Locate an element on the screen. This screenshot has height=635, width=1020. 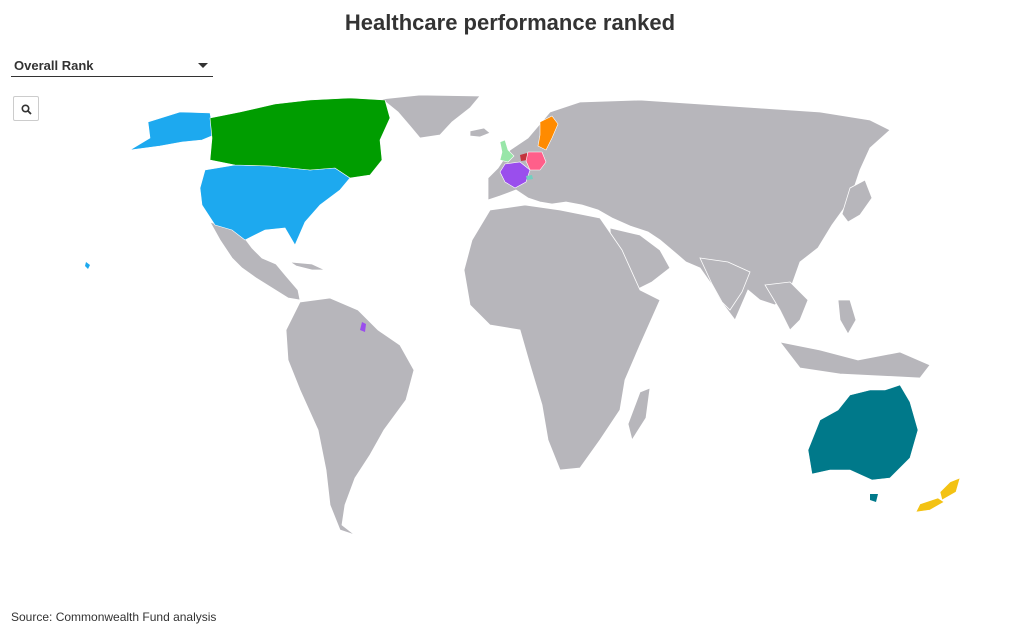
country-usa-alaska is located at coordinates (172, 131).